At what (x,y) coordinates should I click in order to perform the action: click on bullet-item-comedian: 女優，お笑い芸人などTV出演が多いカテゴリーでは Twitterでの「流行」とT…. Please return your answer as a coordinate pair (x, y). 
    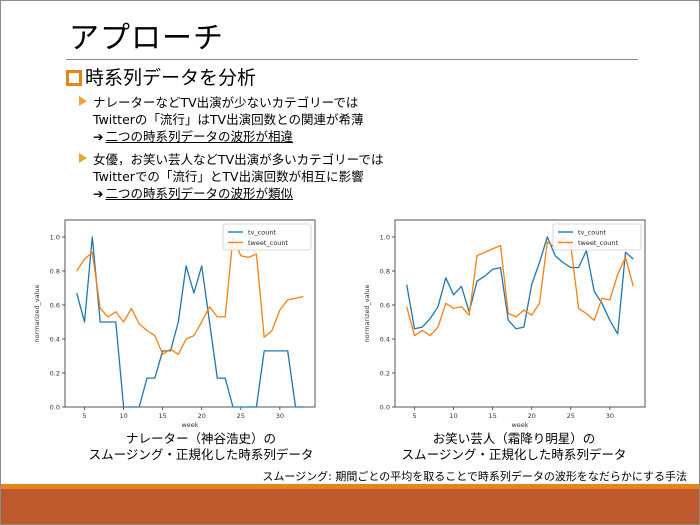
    Looking at the image, I should click on (231, 176).